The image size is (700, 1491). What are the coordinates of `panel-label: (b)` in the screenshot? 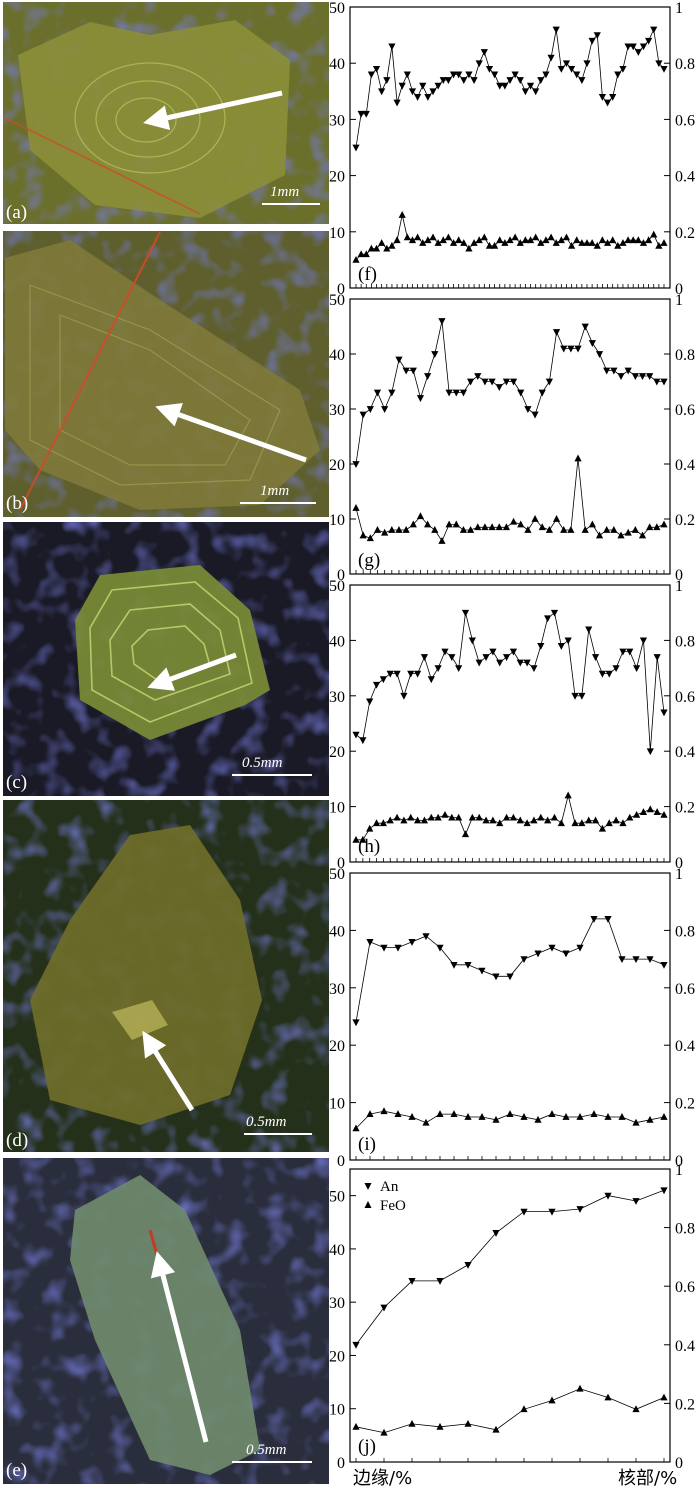 It's located at (17, 503).